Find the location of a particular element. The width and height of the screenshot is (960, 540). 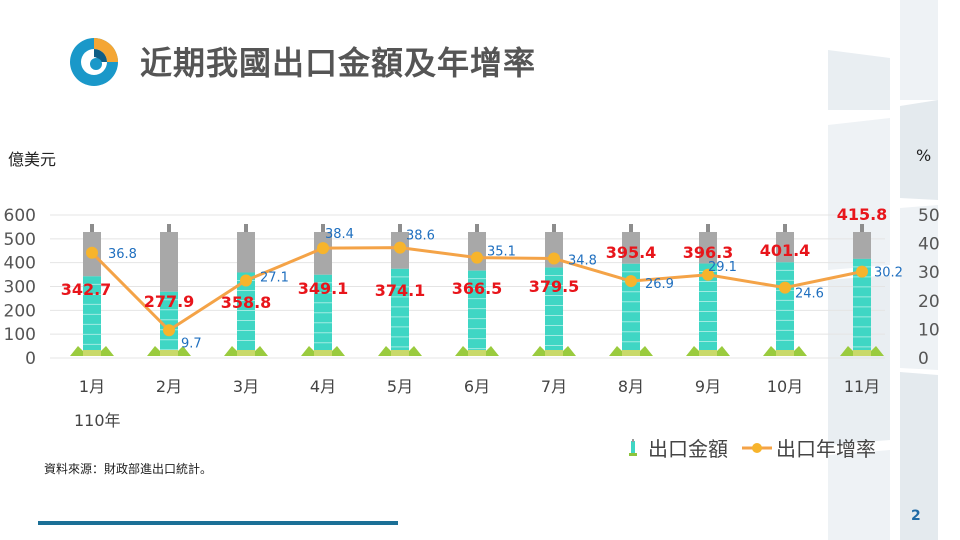

value-data-label: 342.7 is located at coordinates (86, 289).